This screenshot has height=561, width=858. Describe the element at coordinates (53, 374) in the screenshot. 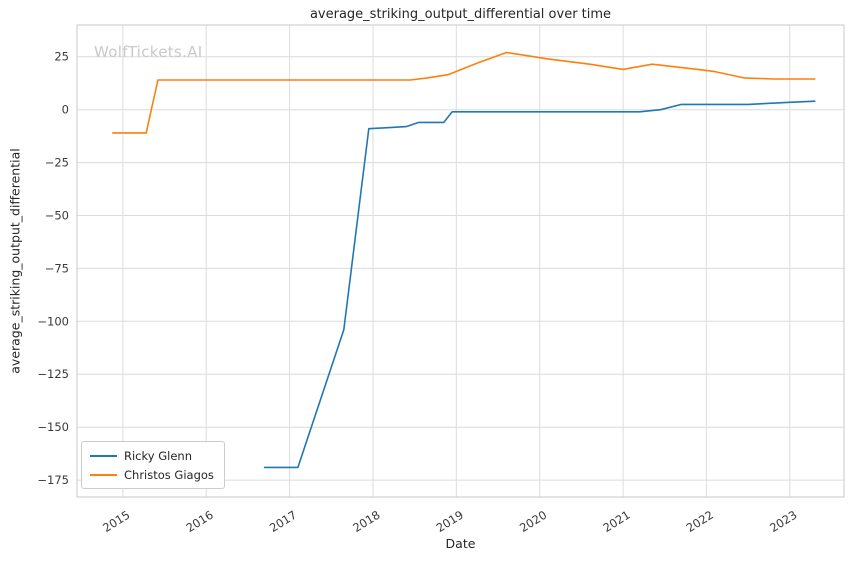

I see `svg-text: −125` at that location.